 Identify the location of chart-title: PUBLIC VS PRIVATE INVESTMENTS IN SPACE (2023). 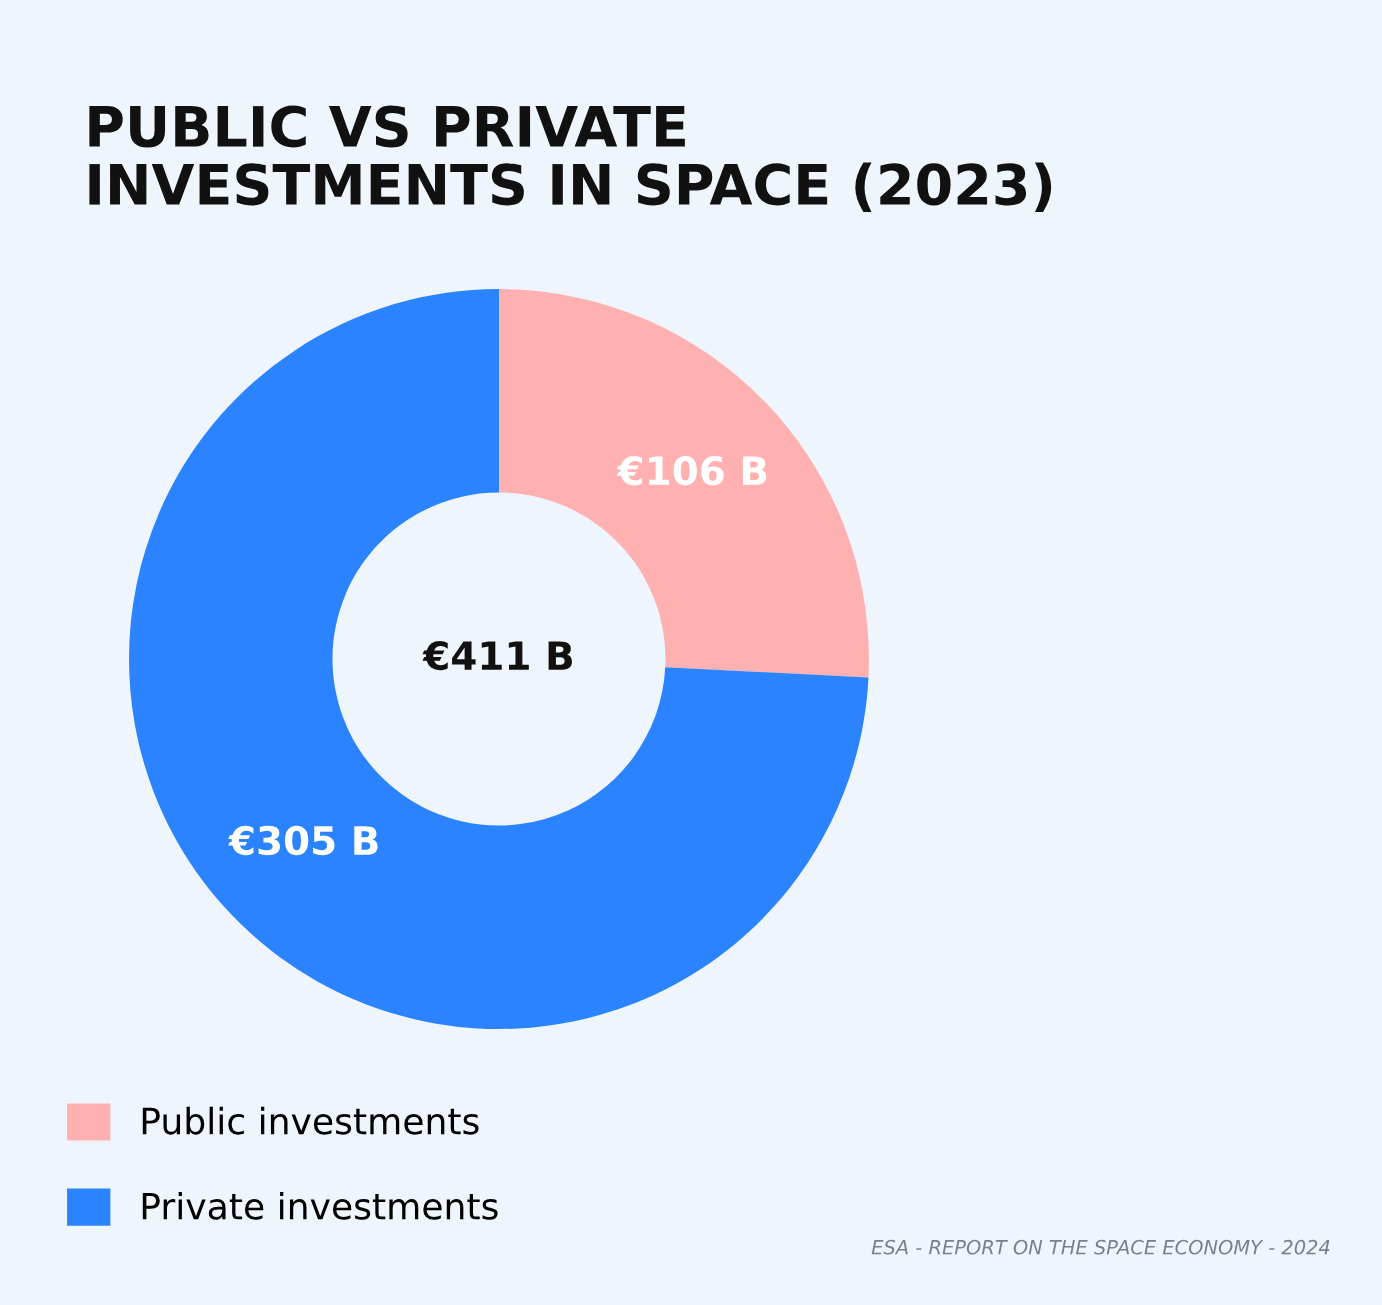
(570, 158).